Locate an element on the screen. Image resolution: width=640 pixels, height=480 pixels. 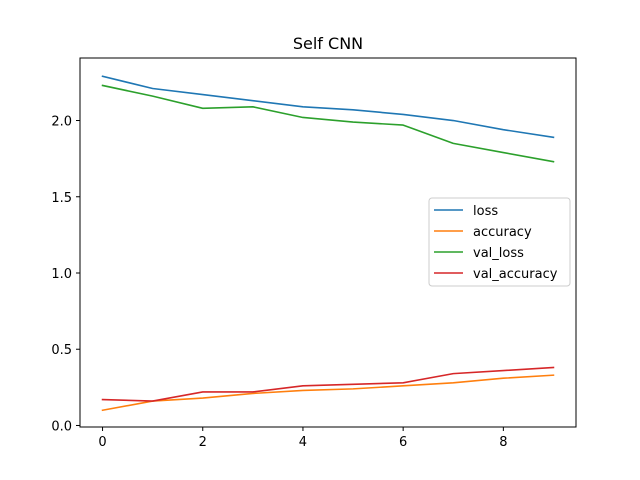
x-tick-label: 6 is located at coordinates (403, 442).